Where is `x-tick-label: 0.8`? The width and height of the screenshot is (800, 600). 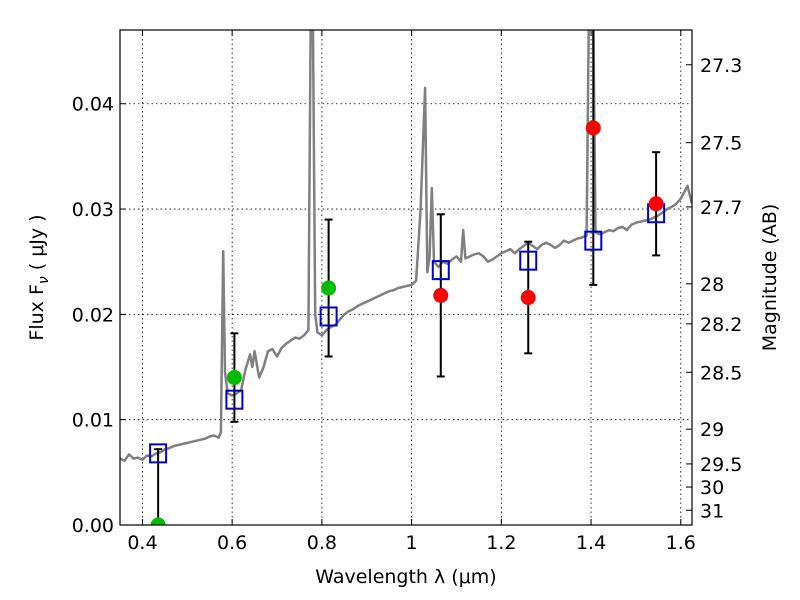
x-tick-label: 0.8 is located at coordinates (322, 543).